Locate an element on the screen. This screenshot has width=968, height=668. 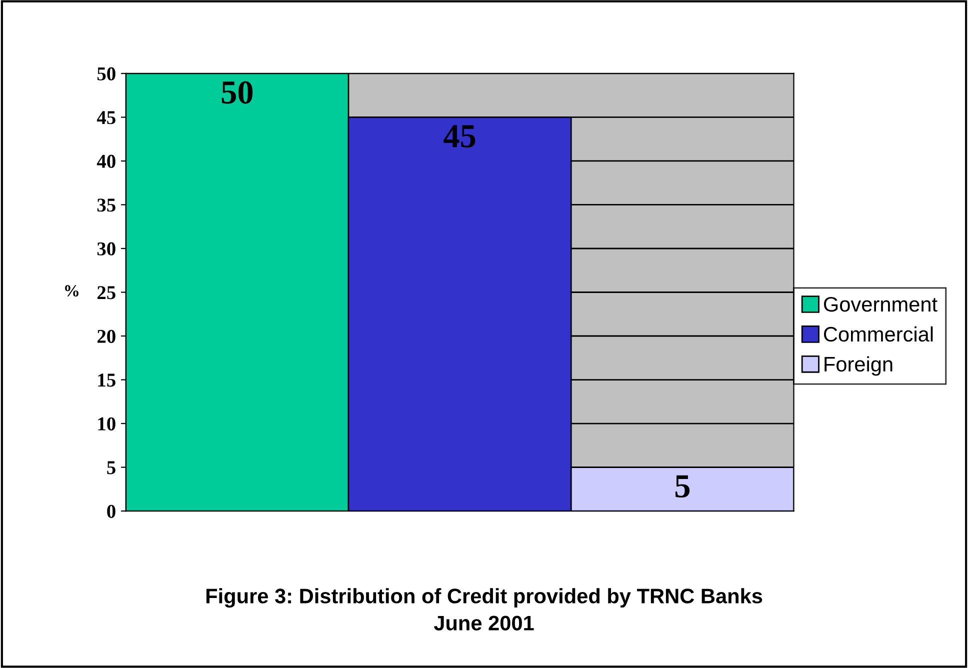
y-tick-label: 0 is located at coordinates (111, 511).